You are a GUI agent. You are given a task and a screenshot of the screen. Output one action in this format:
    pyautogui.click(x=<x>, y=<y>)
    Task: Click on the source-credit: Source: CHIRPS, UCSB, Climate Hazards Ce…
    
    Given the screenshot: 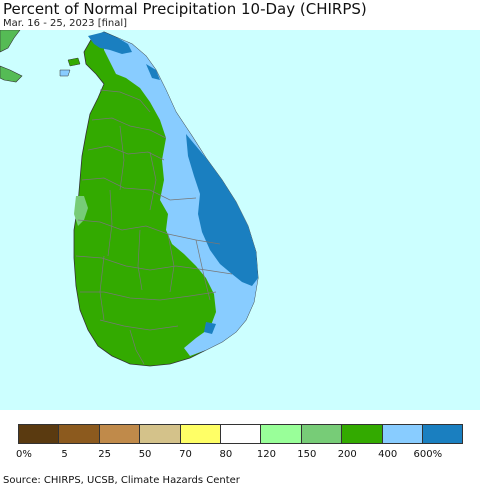 What is the action you would take?
    pyautogui.click(x=121, y=480)
    